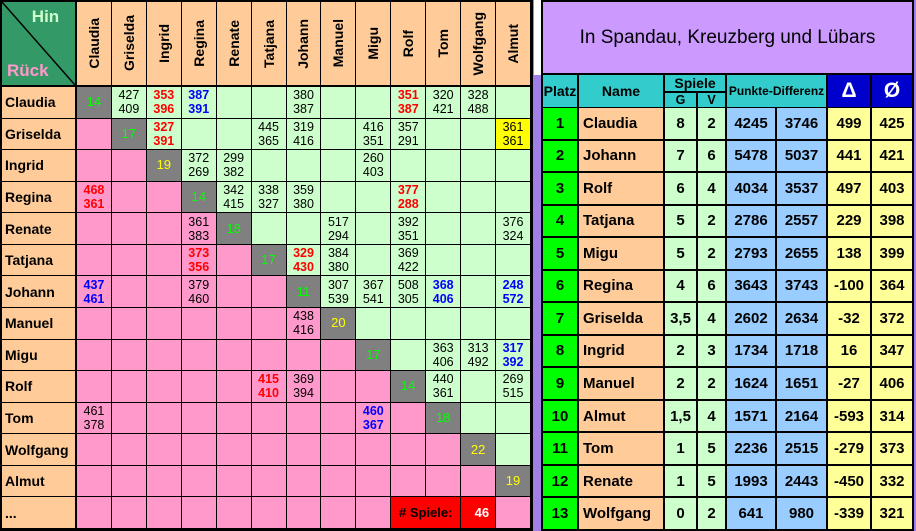  I want to click on standings-row: 10 Almut 1,5 4 1571 2164 -593 314, so click(727, 417).